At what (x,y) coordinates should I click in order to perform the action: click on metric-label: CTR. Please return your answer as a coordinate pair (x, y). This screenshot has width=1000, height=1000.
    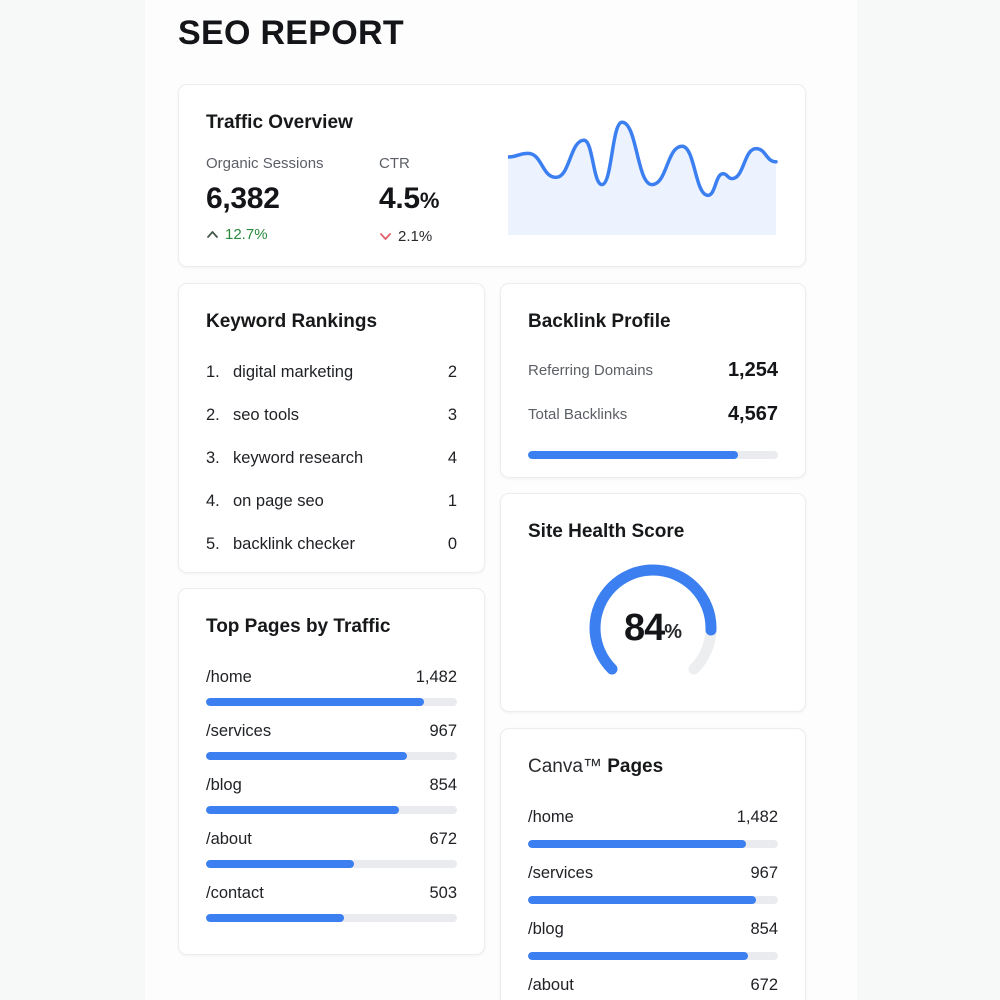
    Looking at the image, I should click on (394, 163).